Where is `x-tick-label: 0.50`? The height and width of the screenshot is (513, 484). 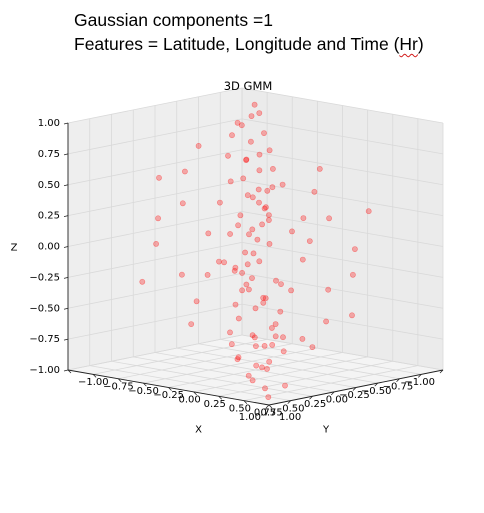 x-tick-label: 0.50 is located at coordinates (240, 408).